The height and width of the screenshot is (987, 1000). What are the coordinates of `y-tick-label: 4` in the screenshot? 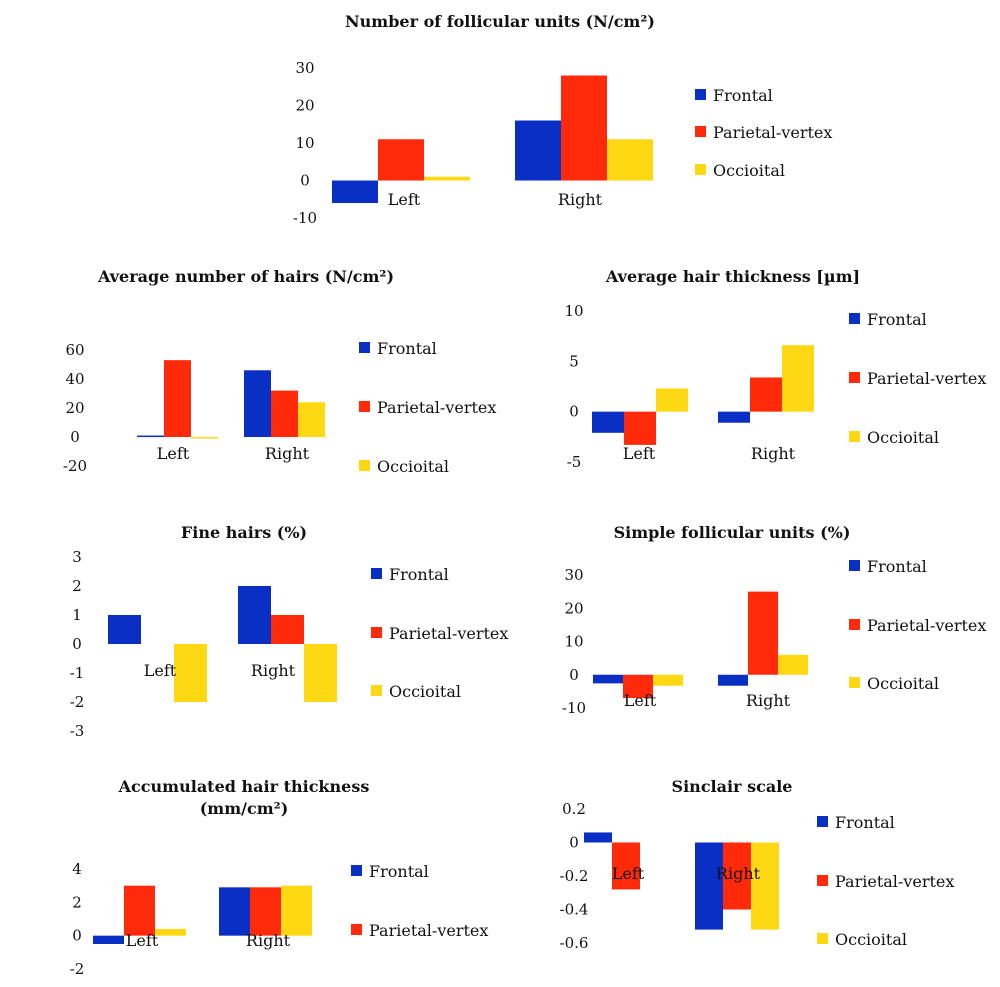 It's located at (77, 869).